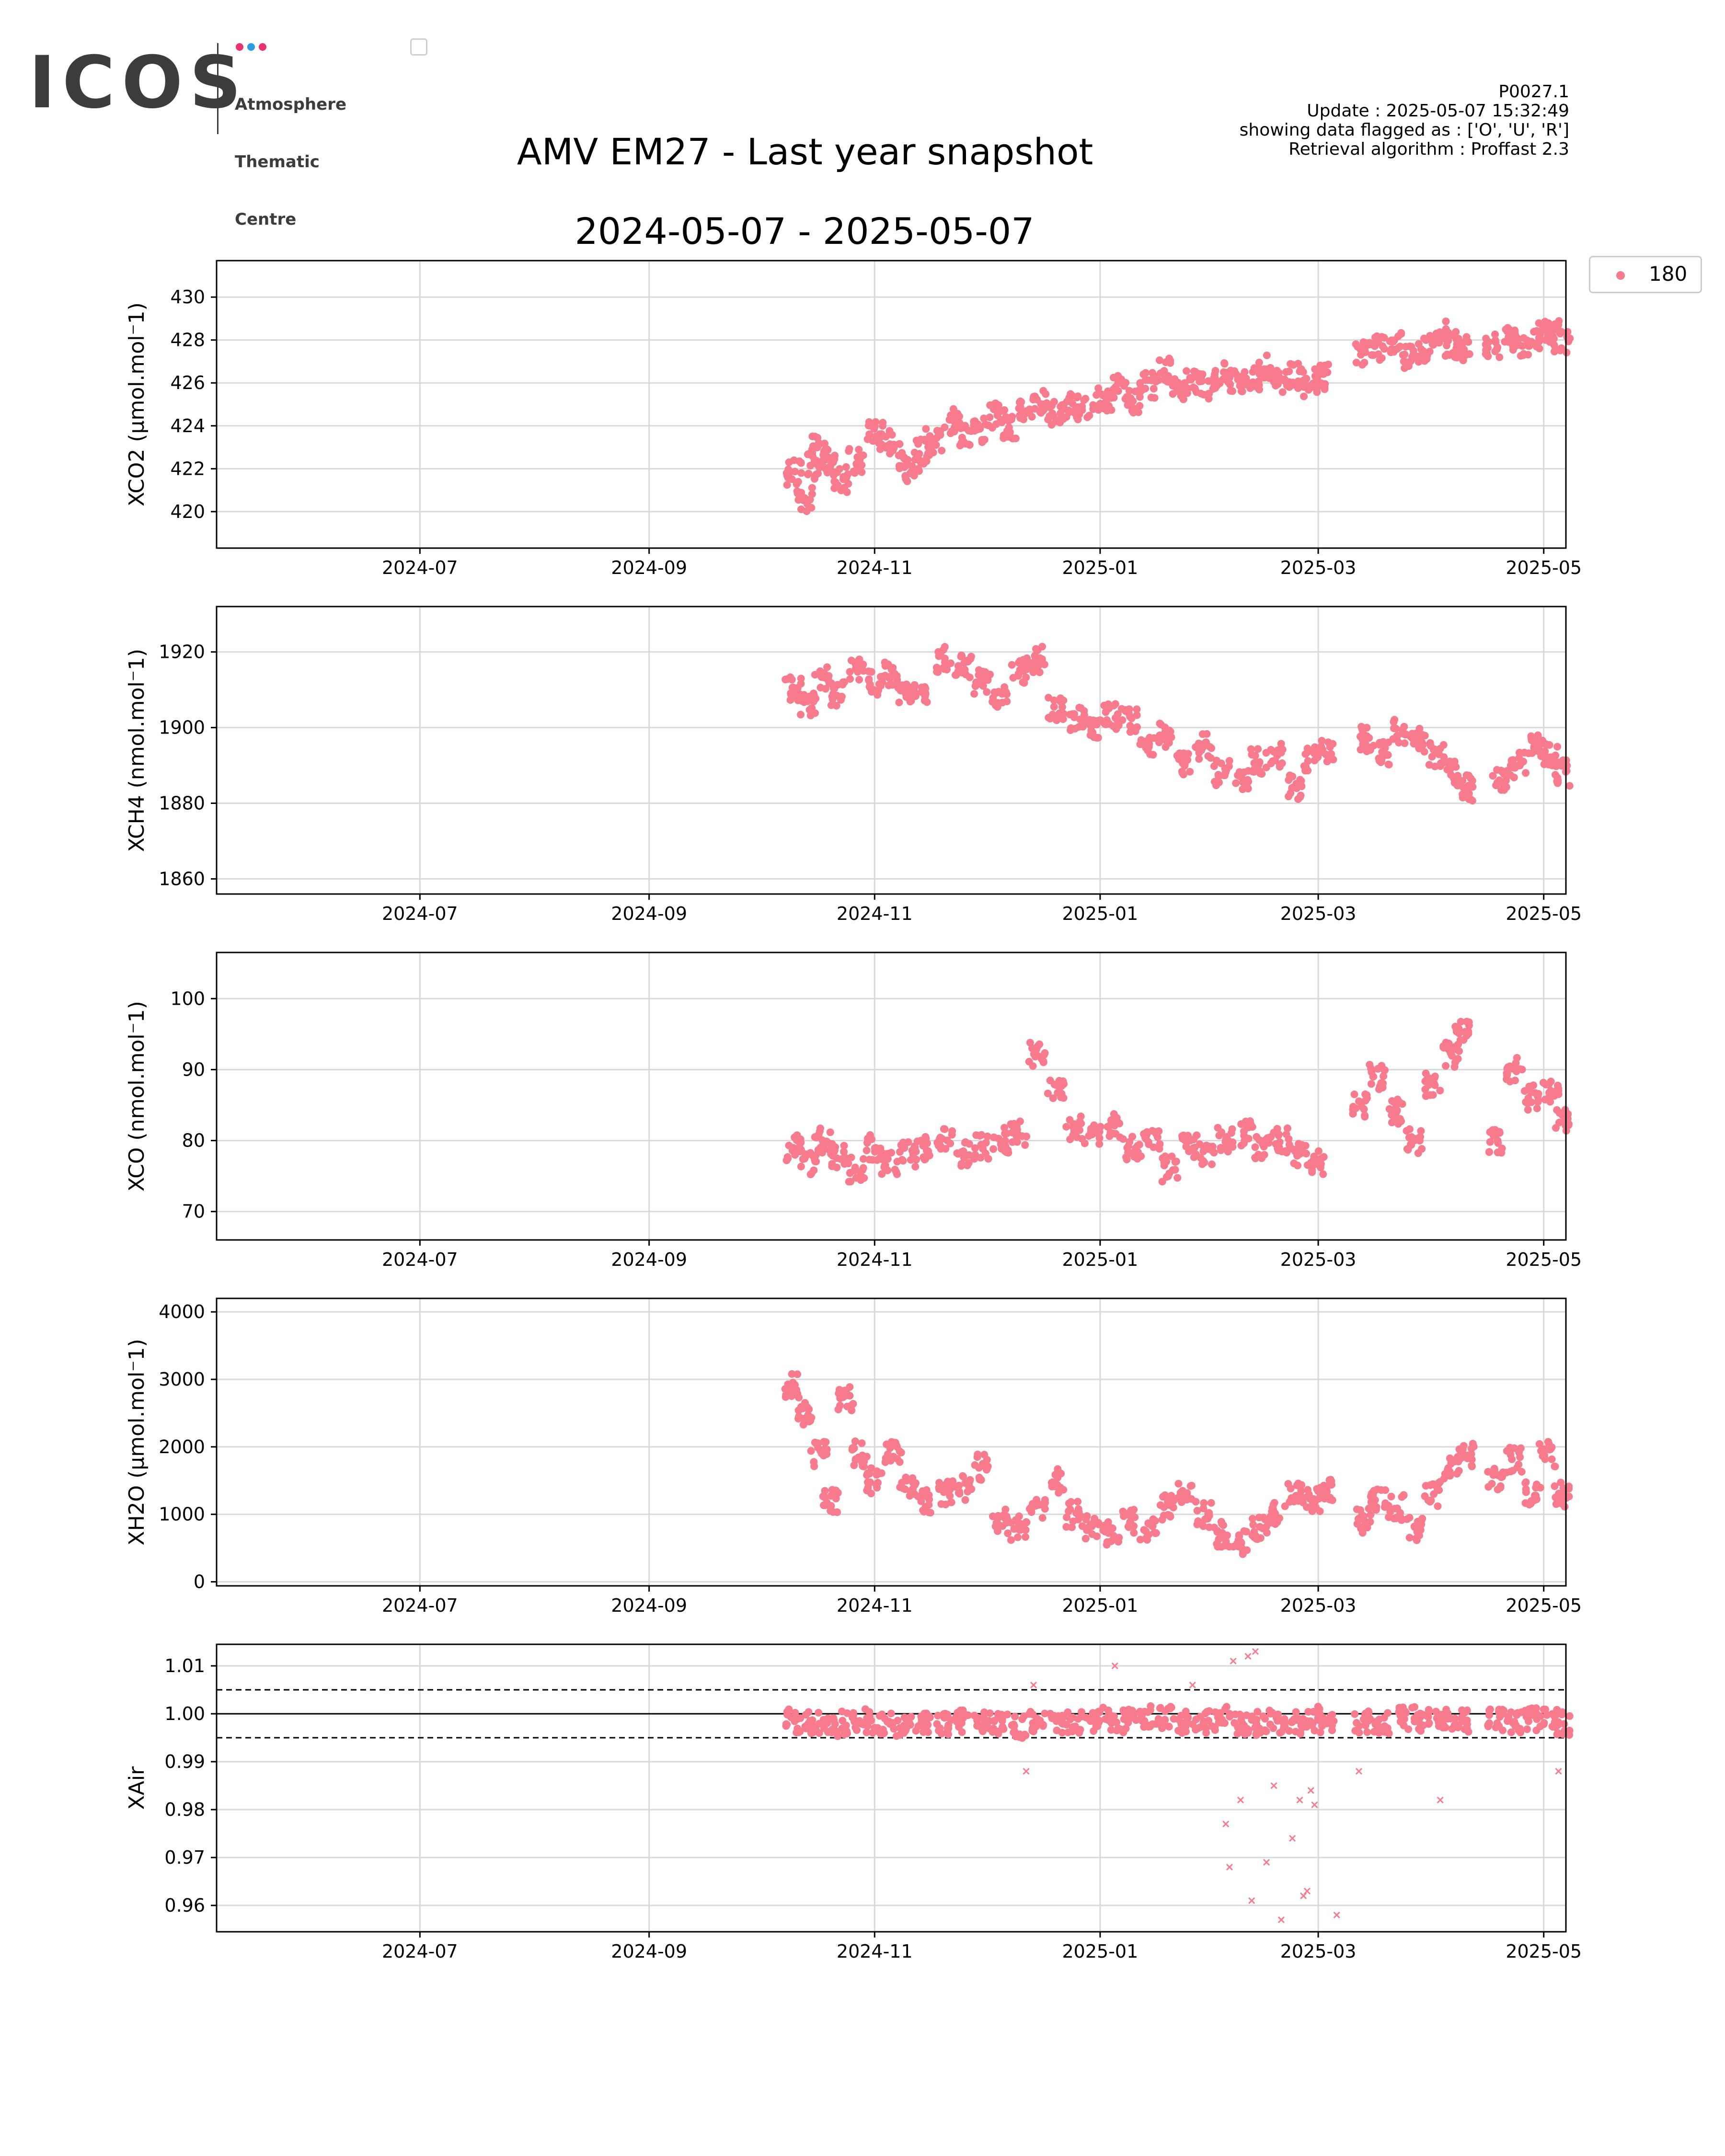 This screenshot has width=1725, height=2156. Describe the element at coordinates (193, 1070) in the screenshot. I see `y-tick-label: 90` at that location.